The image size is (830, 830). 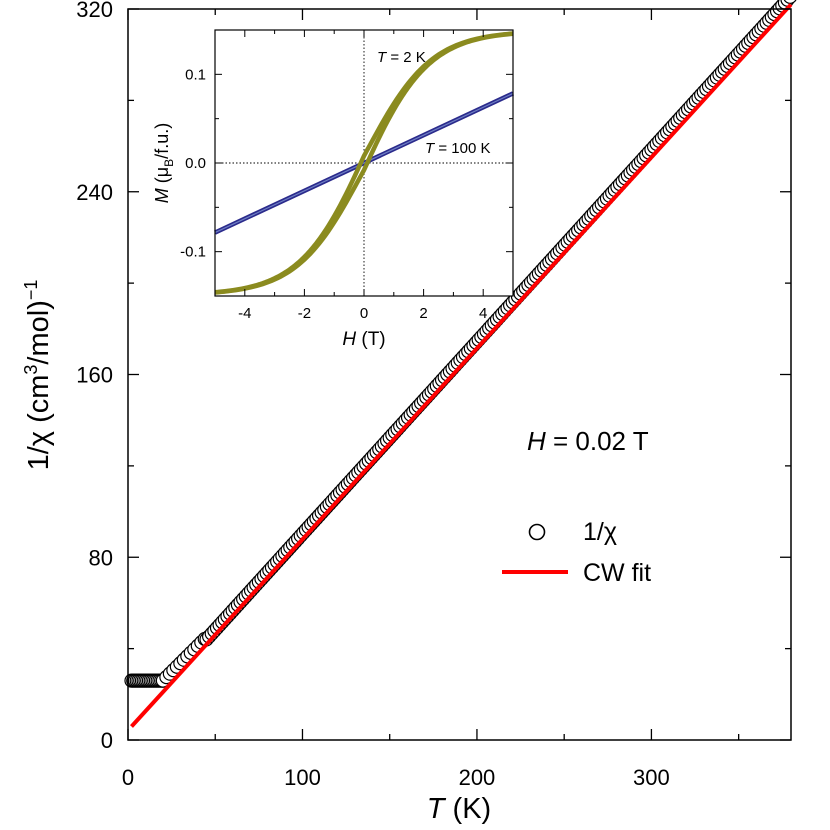 What do you see at coordinates (477, 777) in the screenshot?
I see `main-x-tick-label: 200` at bounding box center [477, 777].